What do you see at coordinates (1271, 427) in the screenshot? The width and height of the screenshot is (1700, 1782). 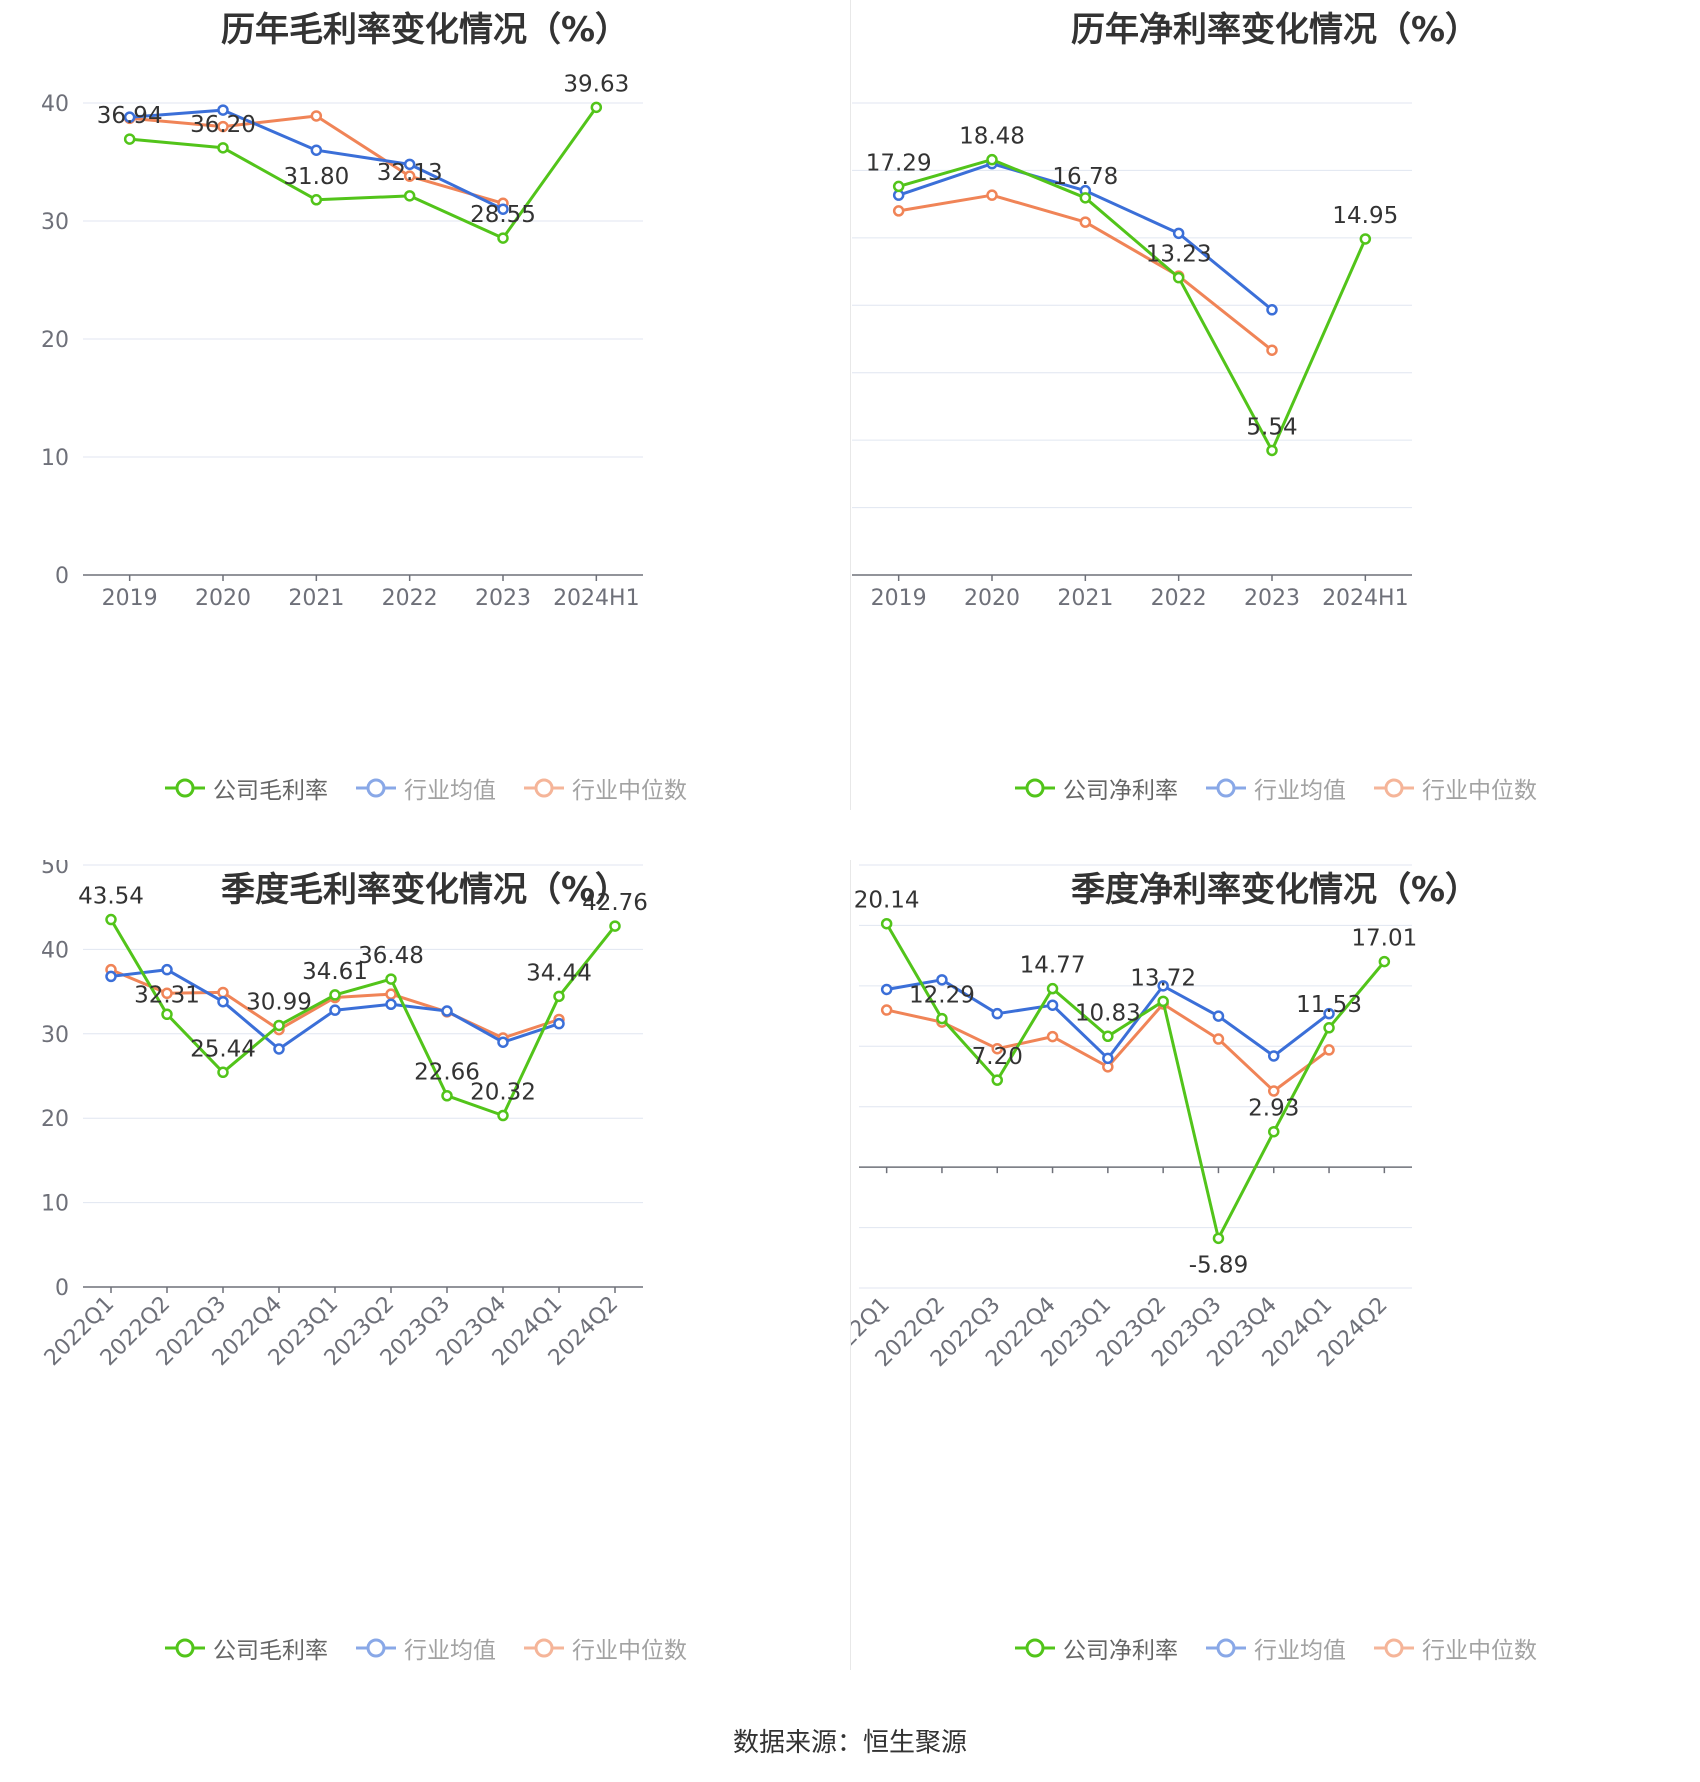 I see `data-label: 5.54` at bounding box center [1271, 427].